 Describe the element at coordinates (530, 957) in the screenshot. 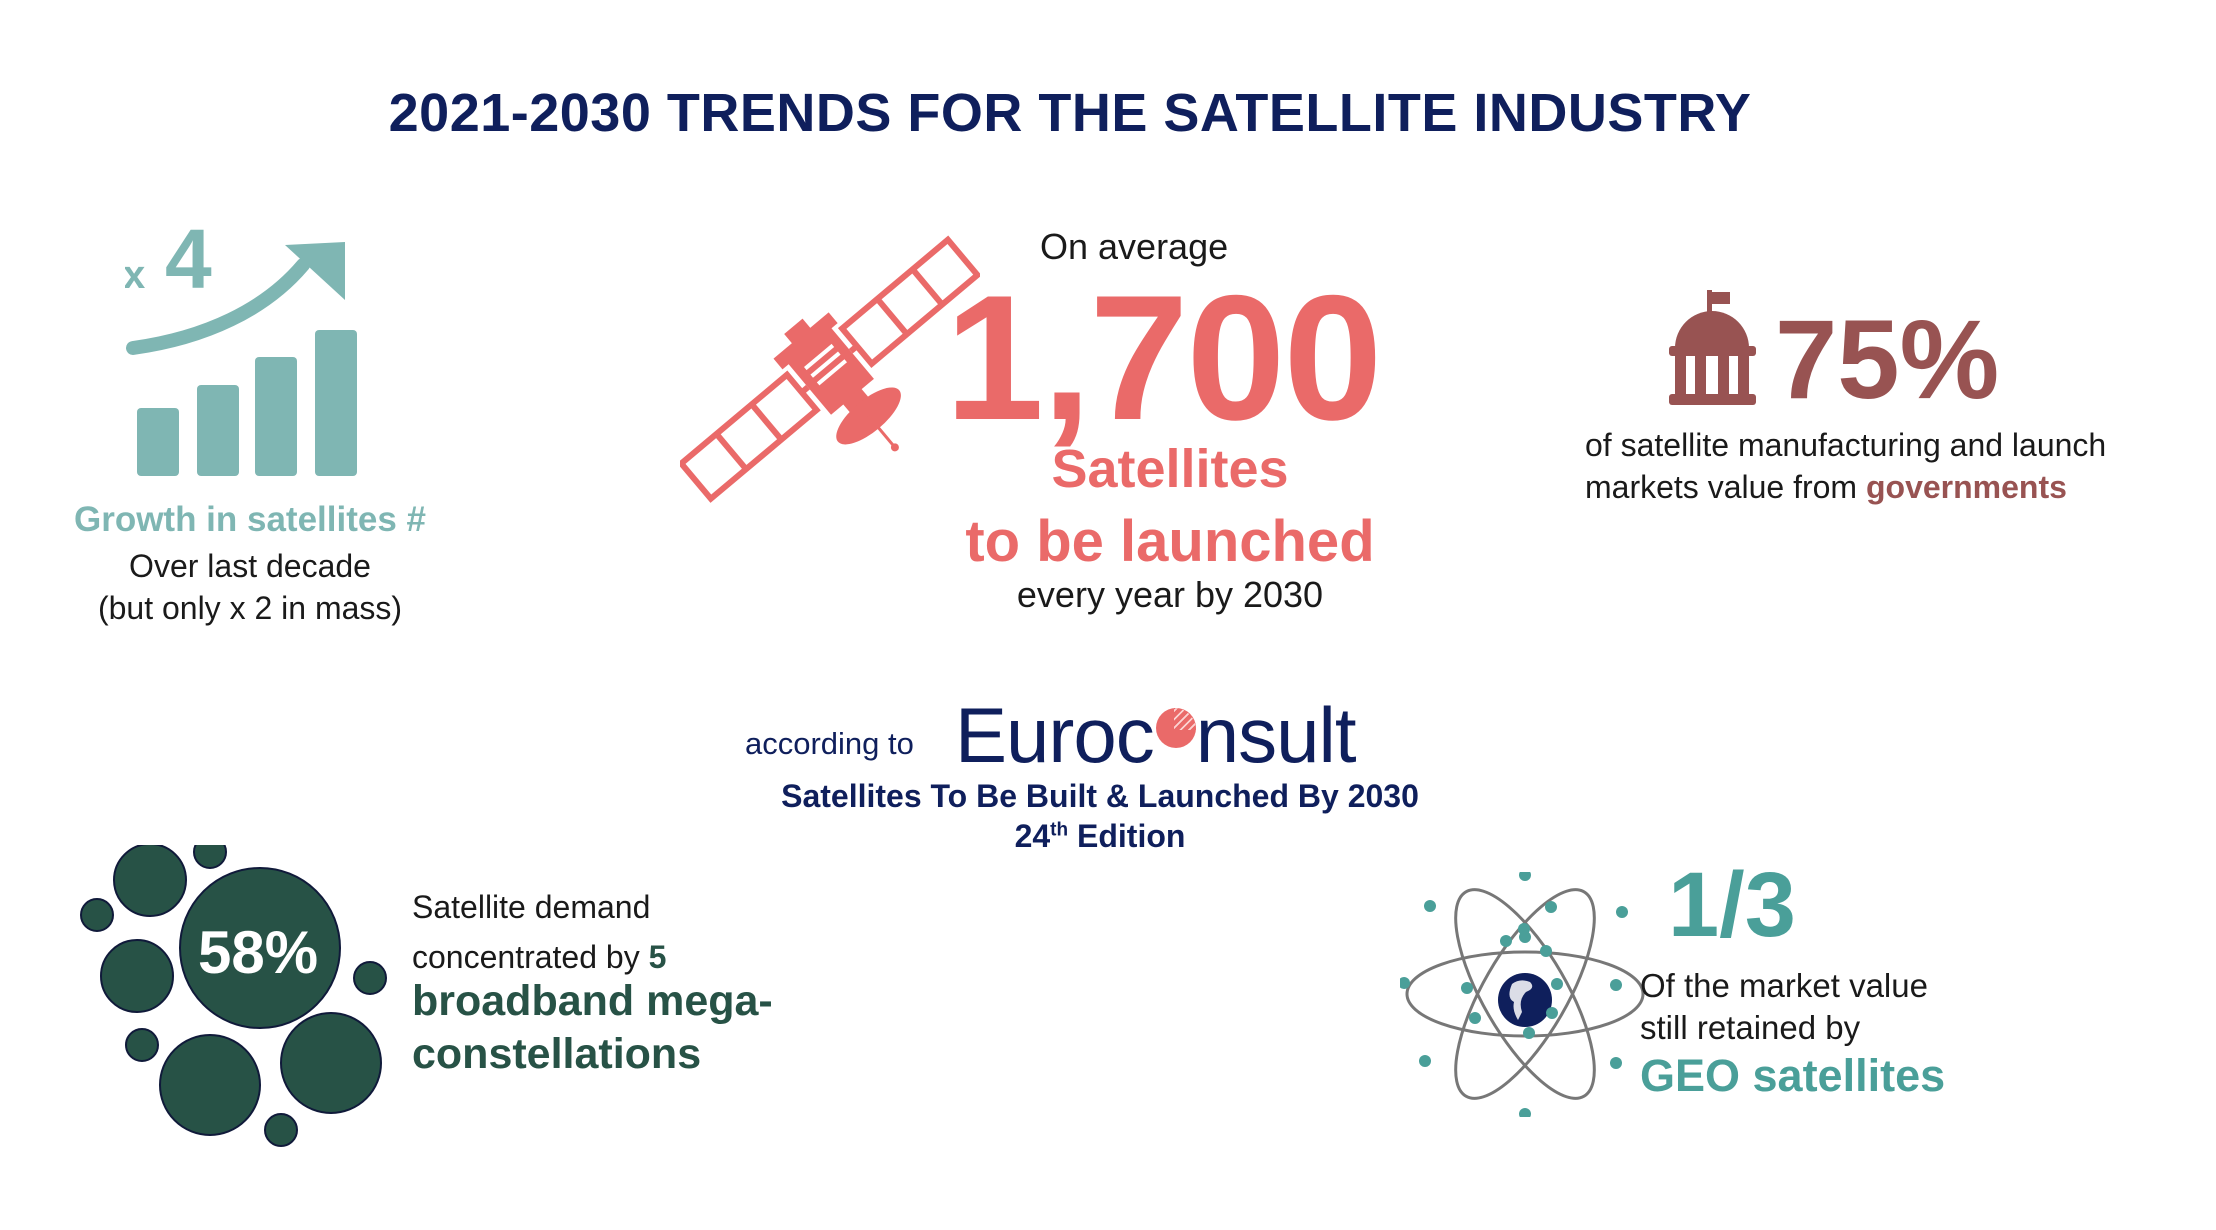

I see `constellations-line2-plain: concentrated by` at that location.